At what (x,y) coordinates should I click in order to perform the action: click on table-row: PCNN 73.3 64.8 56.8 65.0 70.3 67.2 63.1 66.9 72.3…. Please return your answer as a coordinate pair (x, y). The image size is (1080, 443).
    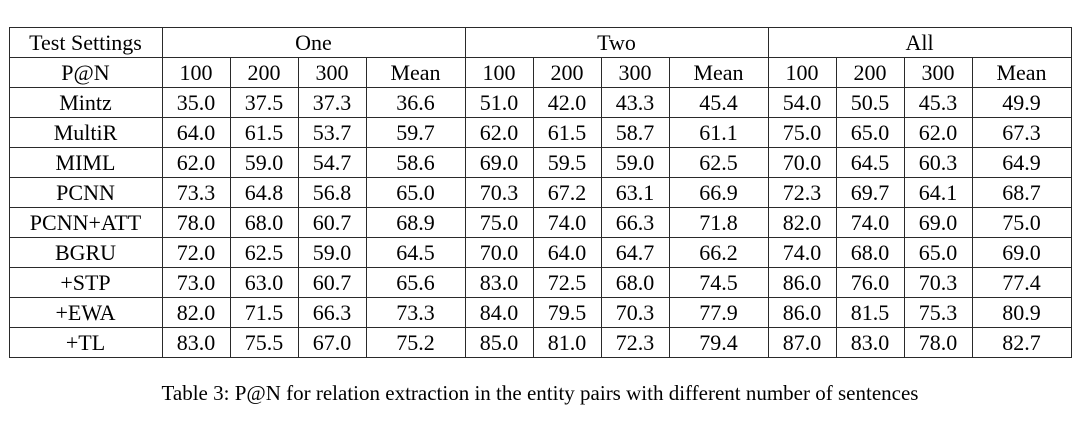
    Looking at the image, I should click on (540, 192).